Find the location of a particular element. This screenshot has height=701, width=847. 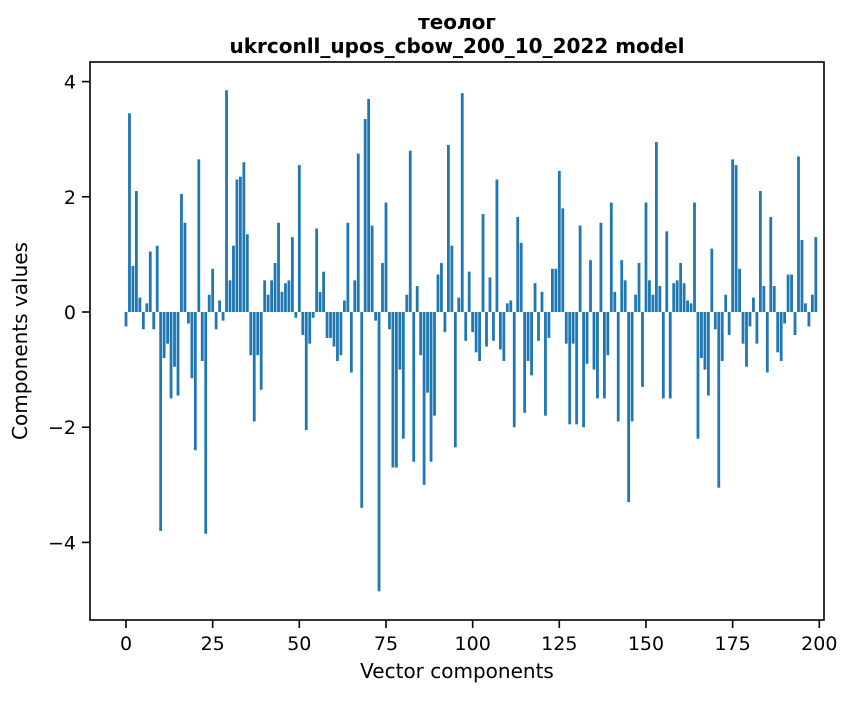

x-tick-label: 75 is located at coordinates (386, 644).